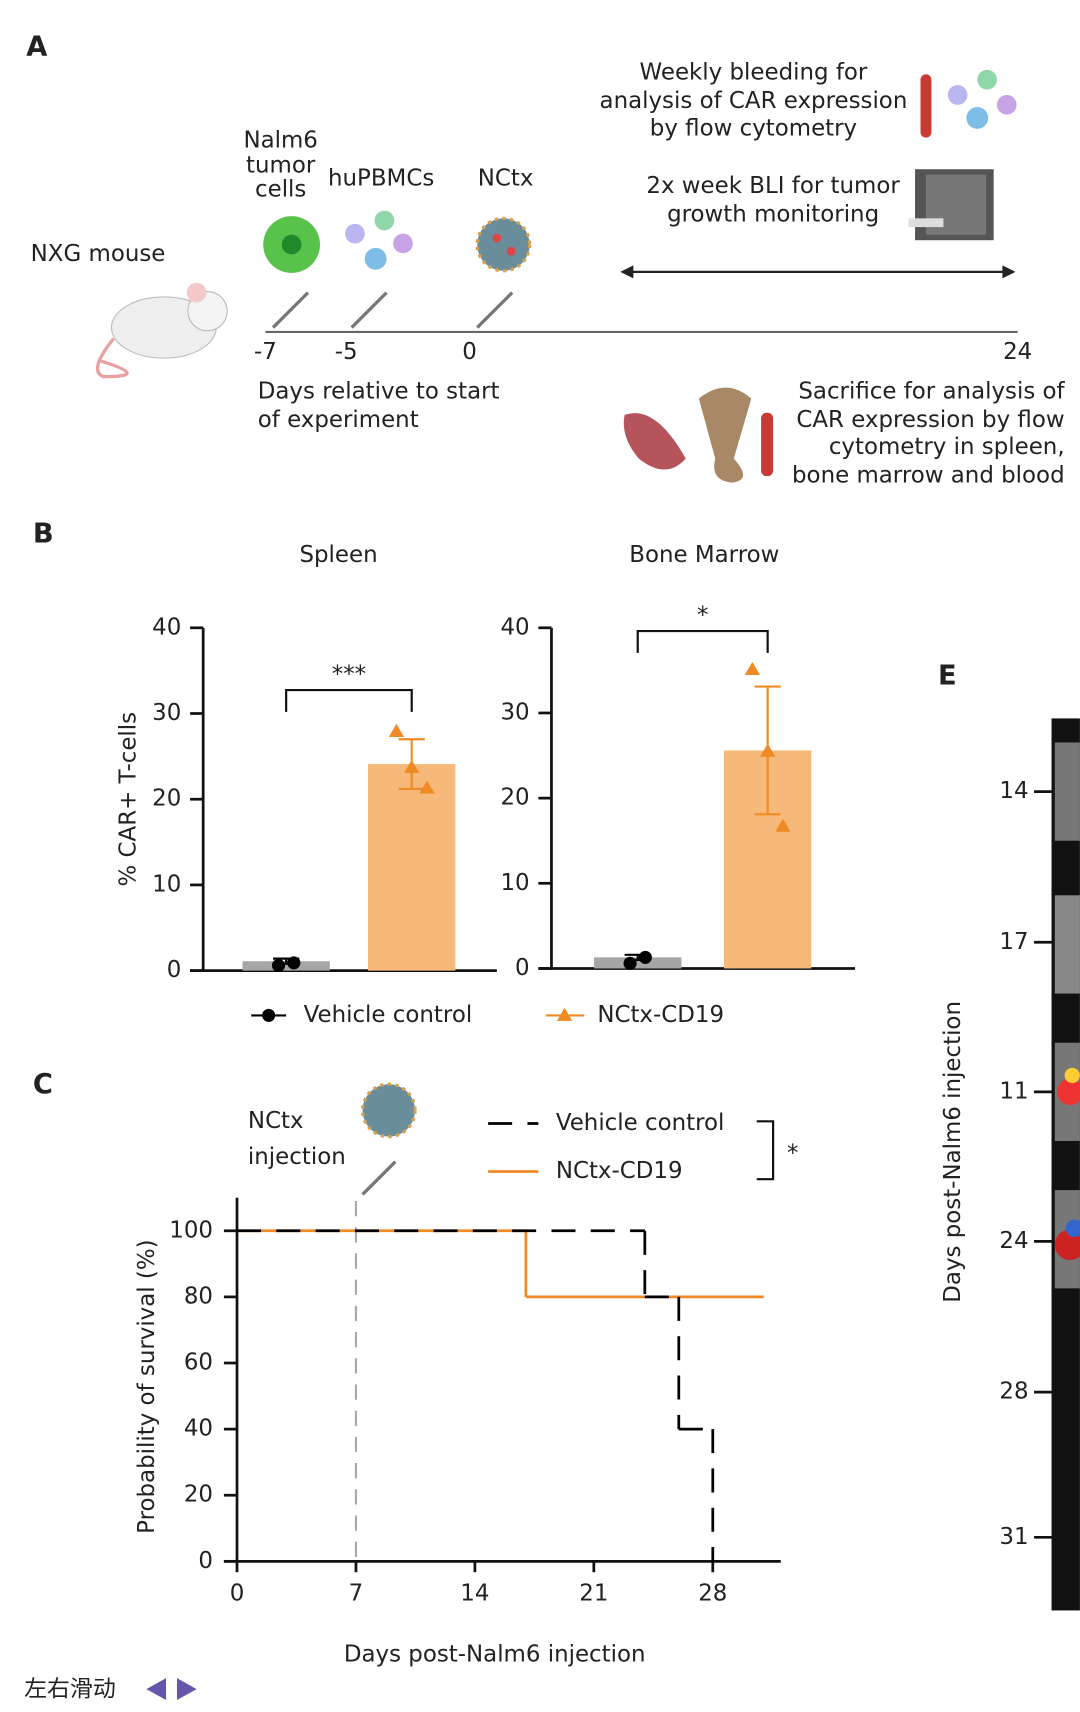 This screenshot has width=1080, height=1712. I want to click on organ-icons, so click(698, 435).